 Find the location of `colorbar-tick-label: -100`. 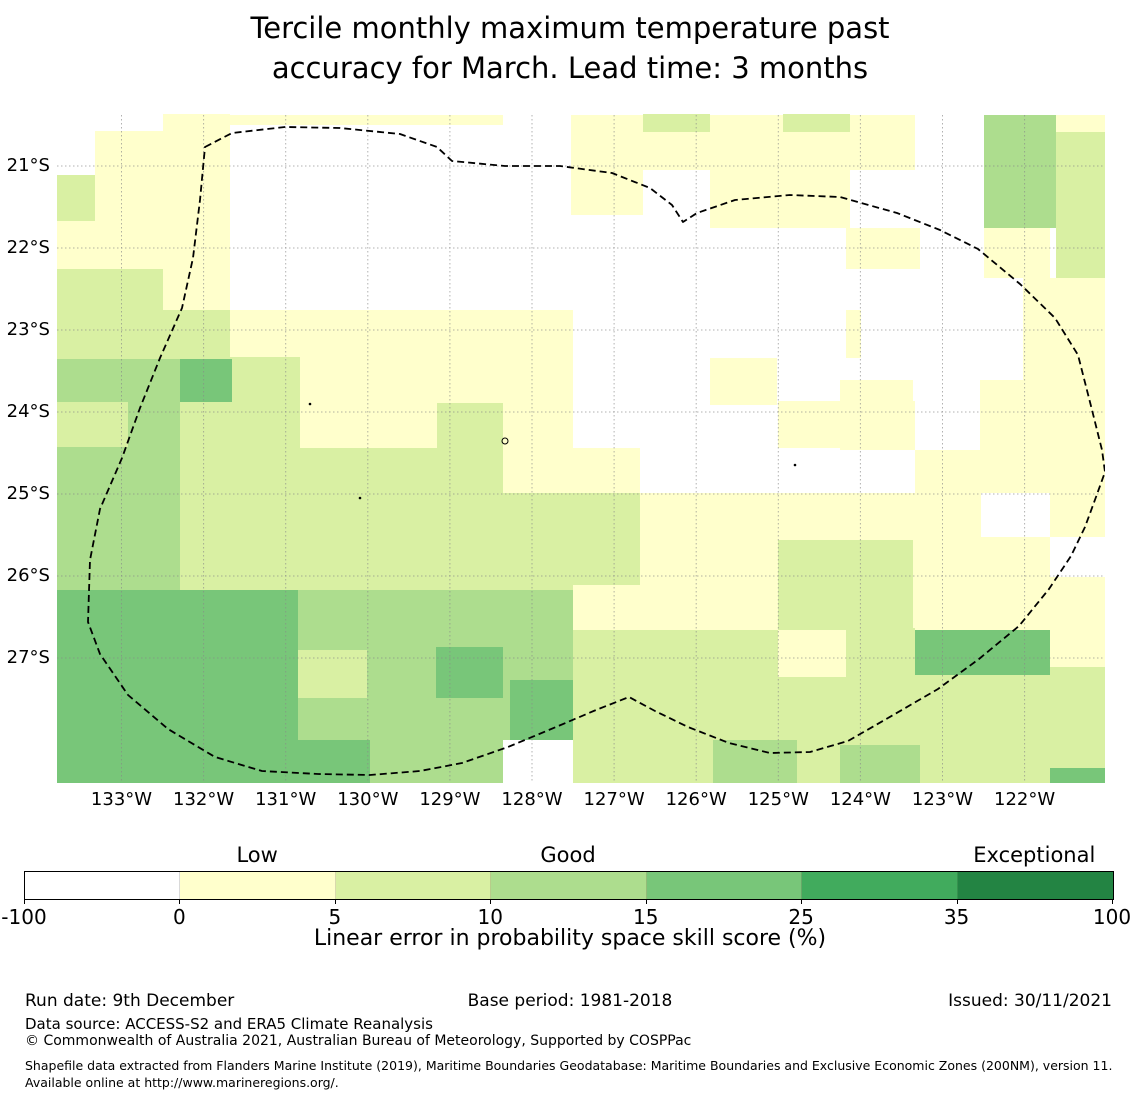

colorbar-tick-label: -100 is located at coordinates (24, 917).